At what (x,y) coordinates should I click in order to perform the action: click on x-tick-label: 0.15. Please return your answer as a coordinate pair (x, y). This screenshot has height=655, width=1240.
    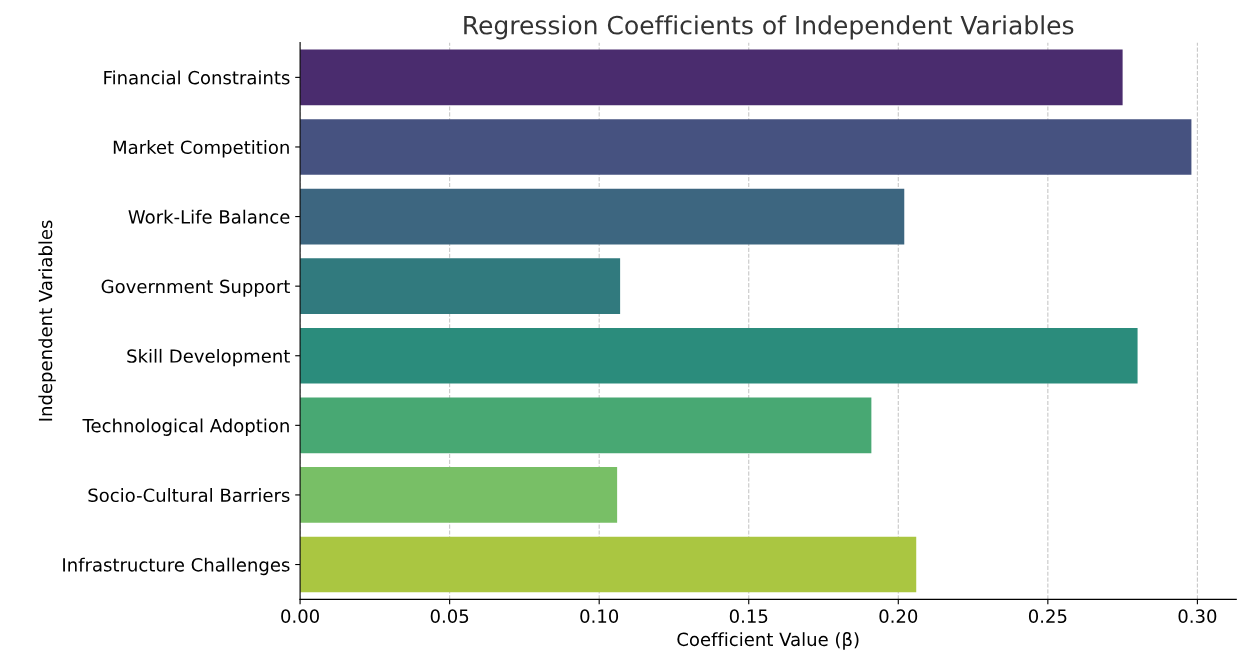
    Looking at the image, I should click on (748, 616).